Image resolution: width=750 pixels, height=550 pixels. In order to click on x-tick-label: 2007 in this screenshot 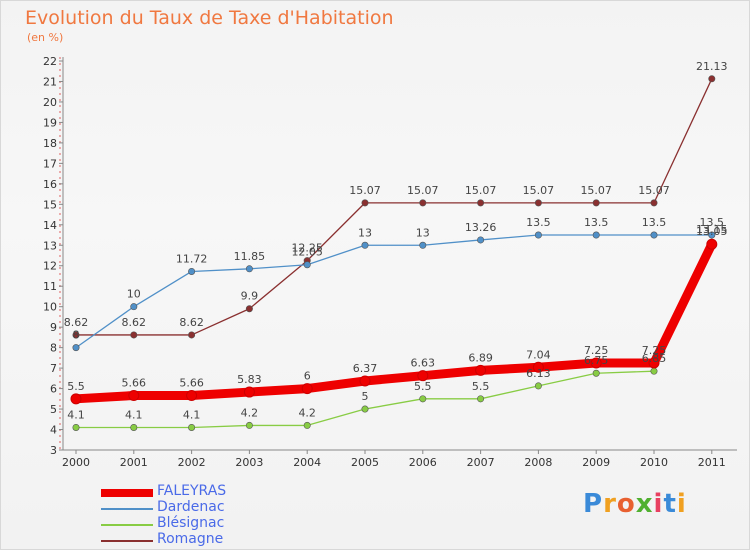, I will do `click(481, 462)`.